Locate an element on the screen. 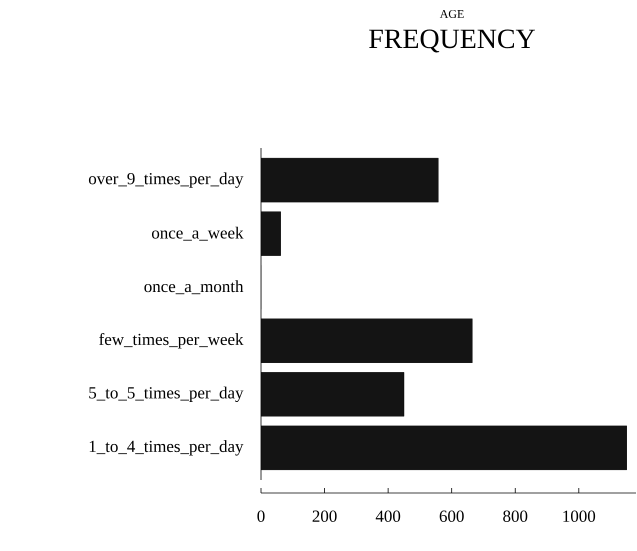 Image resolution: width=637 pixels, height=551 pixels. x-tick-label: 1000 is located at coordinates (579, 516).